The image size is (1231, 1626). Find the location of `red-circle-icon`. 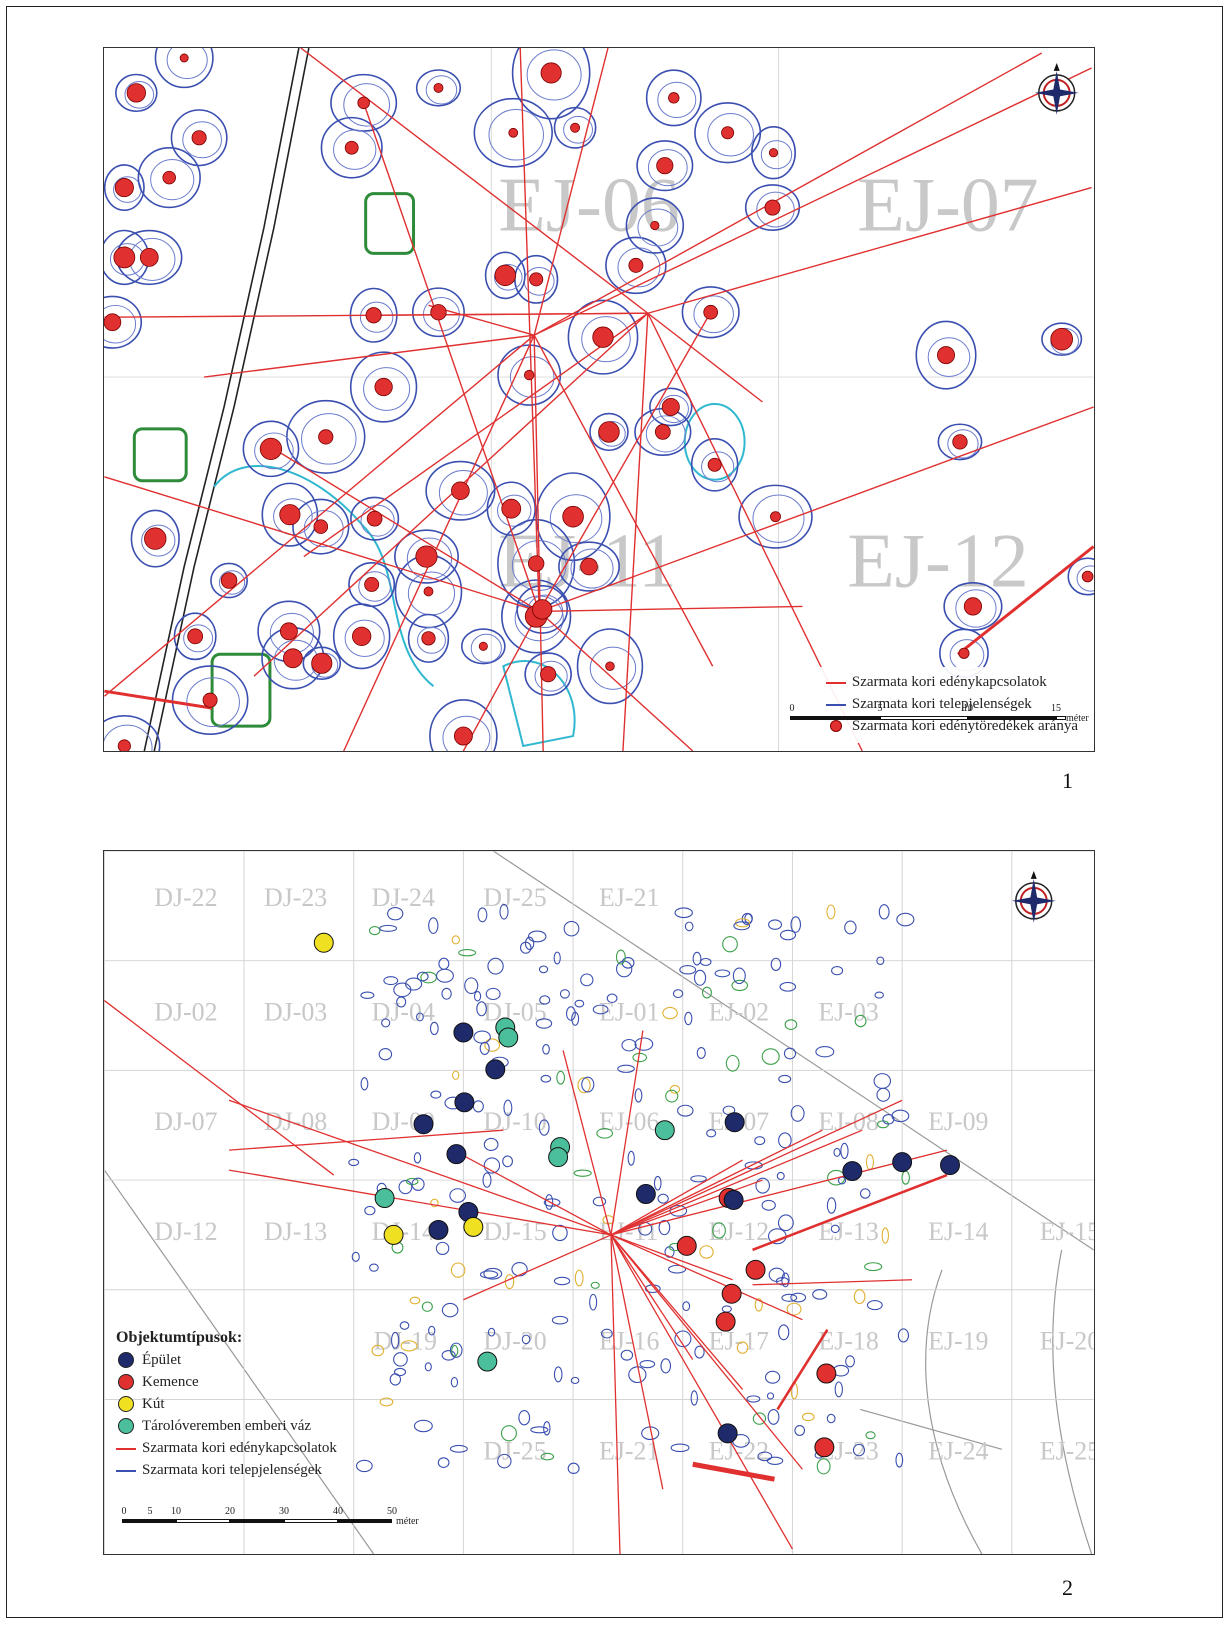

red-circle-icon is located at coordinates (126, 1382).